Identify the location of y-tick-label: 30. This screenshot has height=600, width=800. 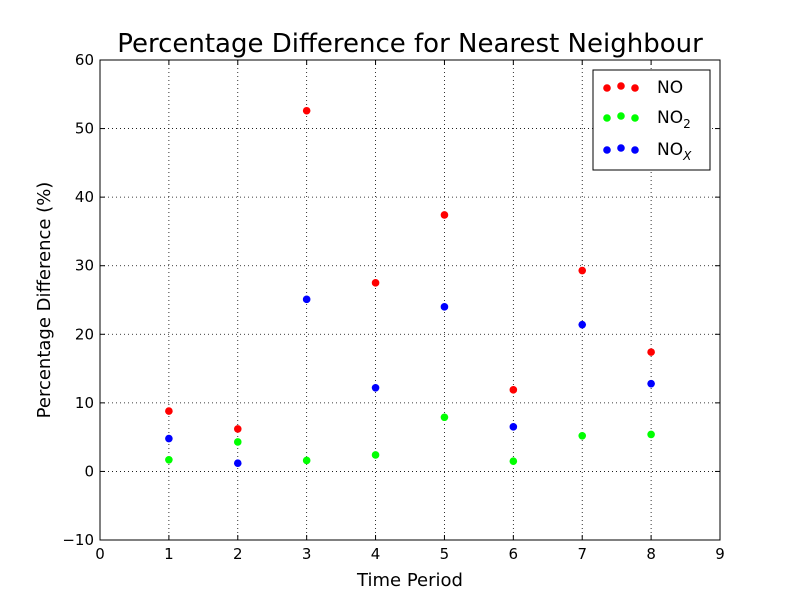
(84, 266).